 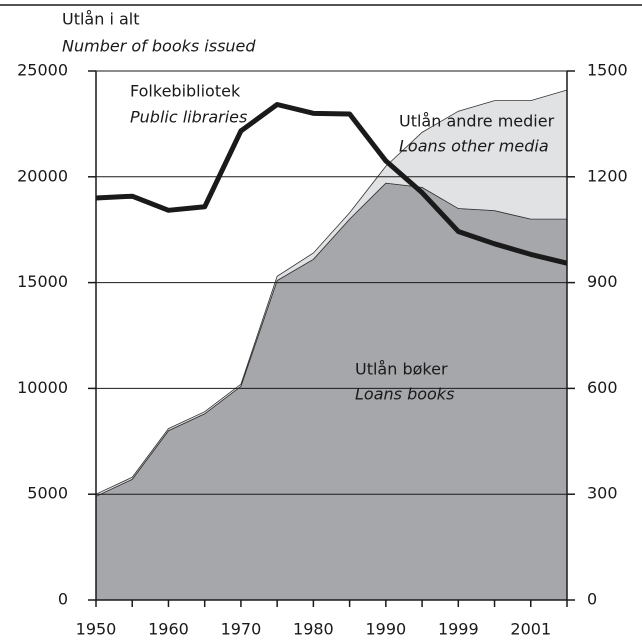 I want to click on x-tick-label: 1960, so click(x=168, y=629).